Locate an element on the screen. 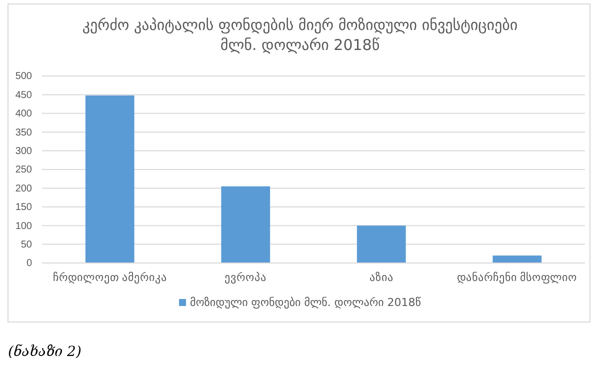 This screenshot has width=600, height=368. x-tick-label: აზია is located at coordinates (381, 277).